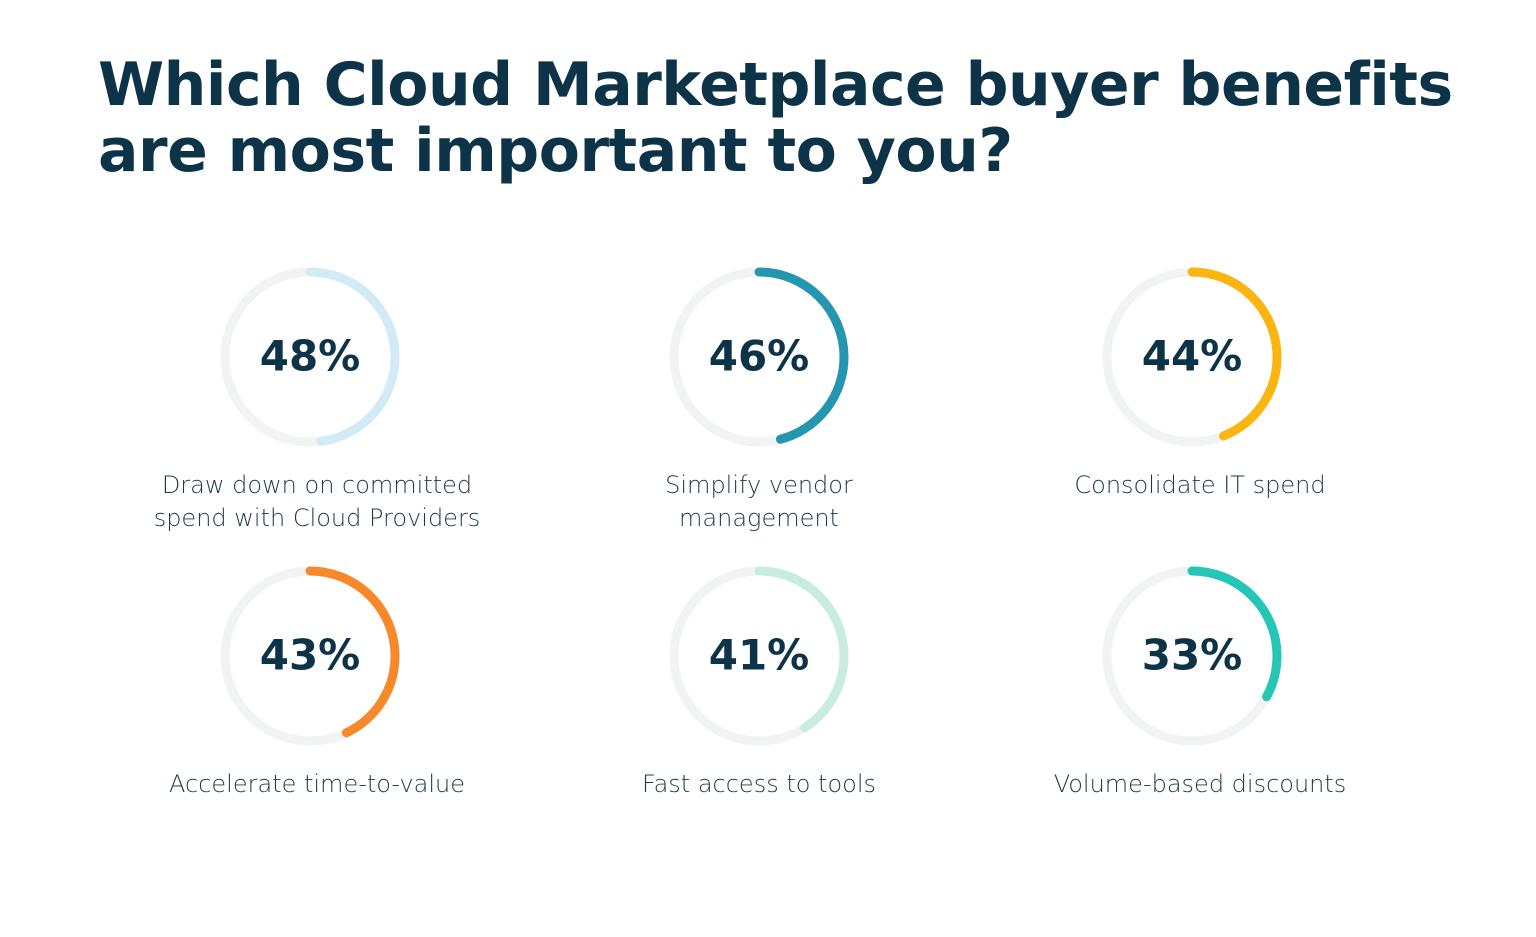 This screenshot has height=937, width=1536. I want to click on value-label: 44%, so click(1192, 356).